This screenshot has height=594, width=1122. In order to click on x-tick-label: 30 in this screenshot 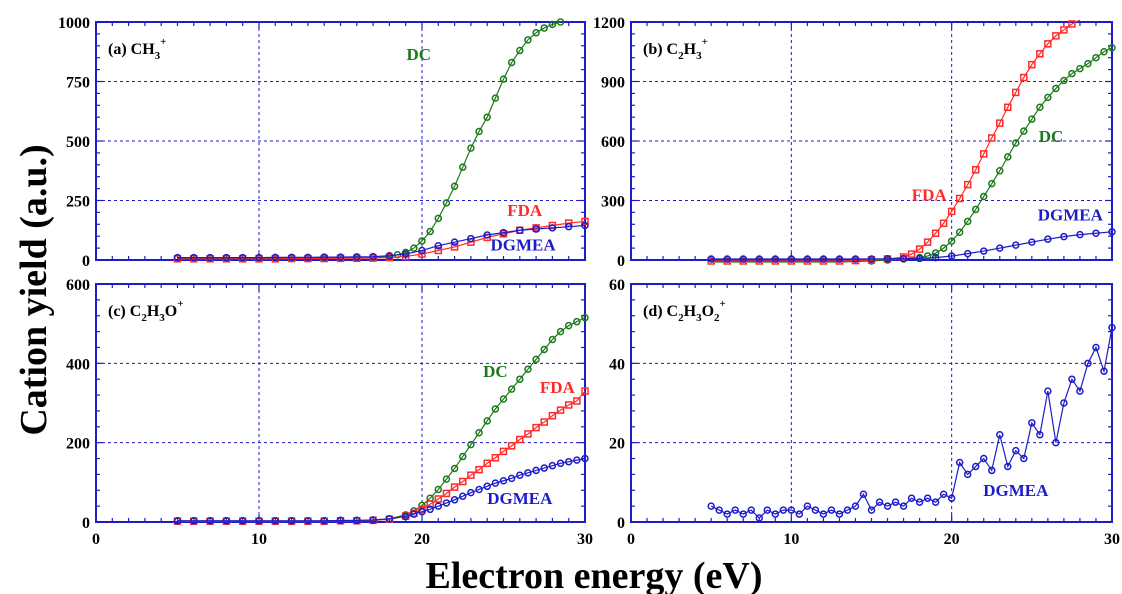, I will do `click(1112, 539)`.